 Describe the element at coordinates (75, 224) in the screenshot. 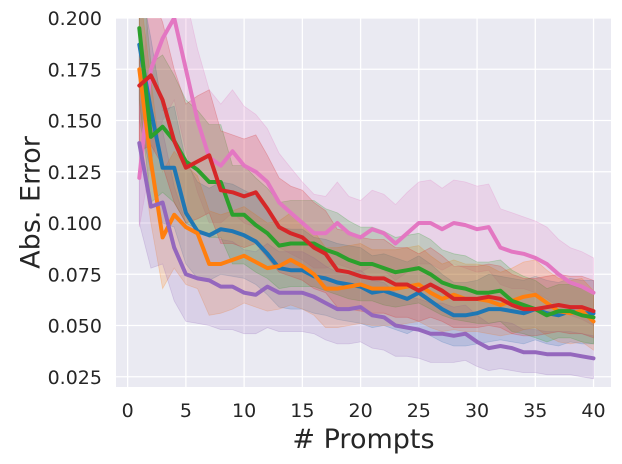

I see `y-tick-label: 0.100` at that location.